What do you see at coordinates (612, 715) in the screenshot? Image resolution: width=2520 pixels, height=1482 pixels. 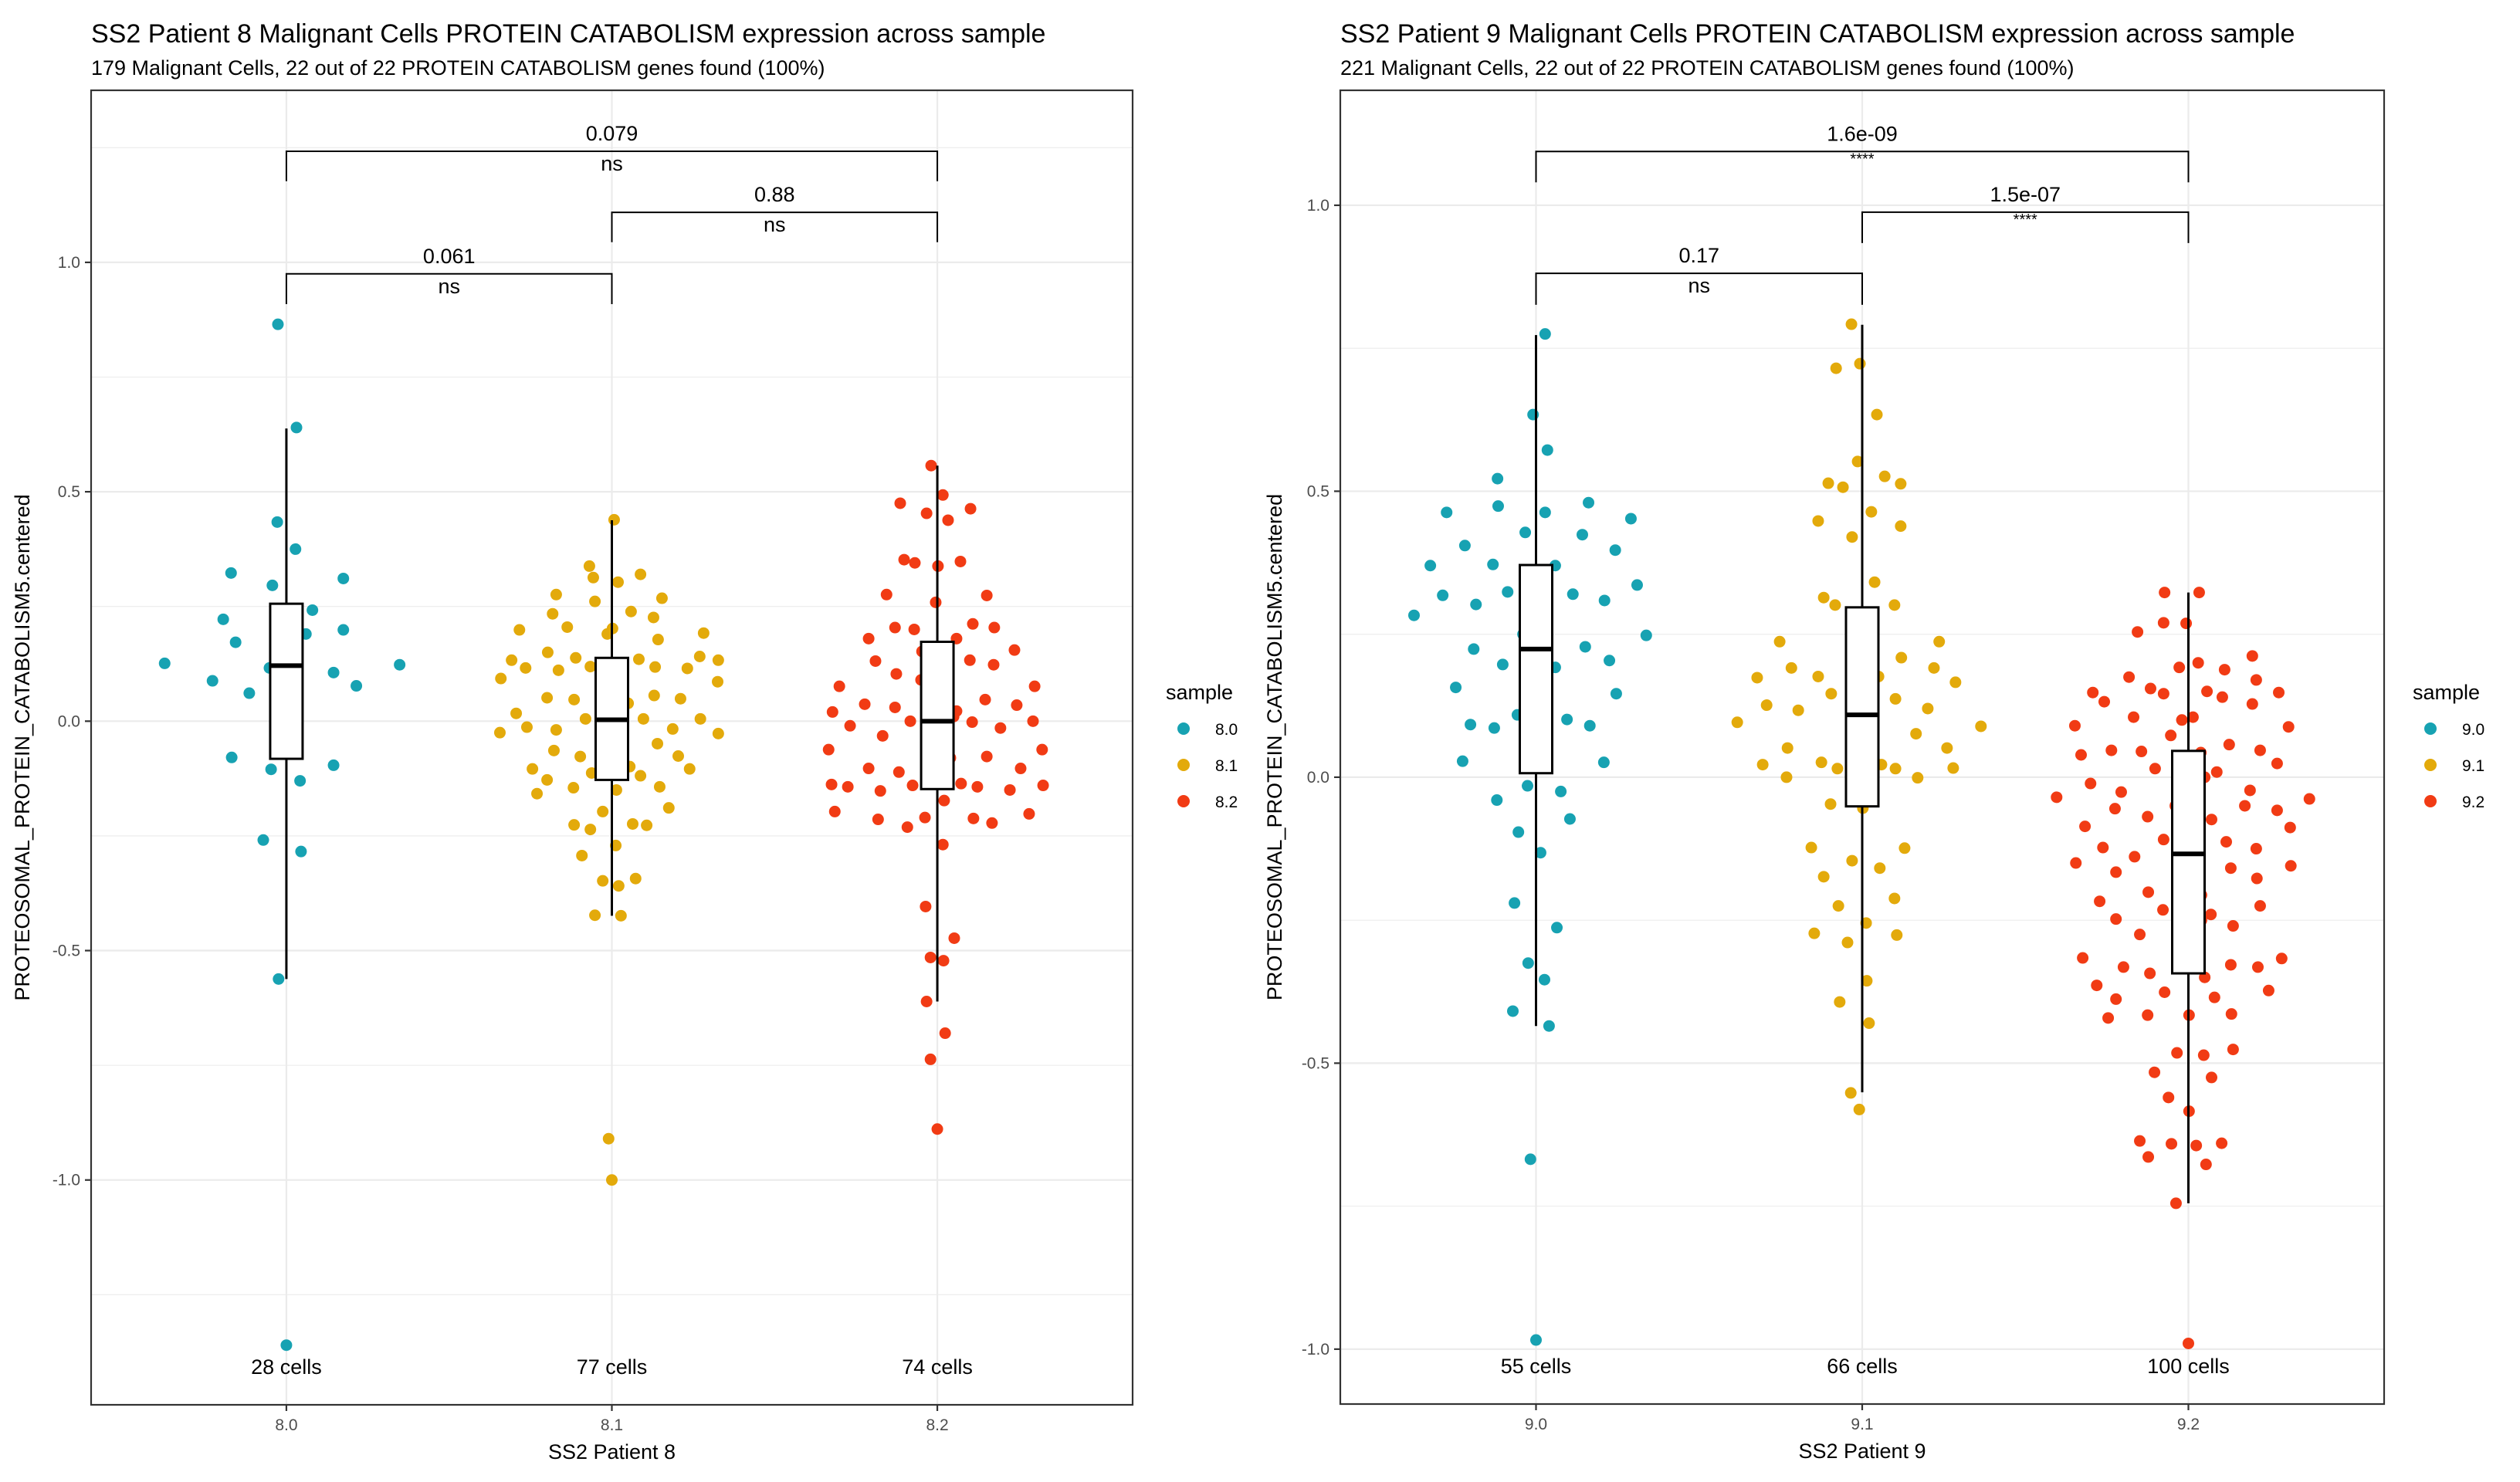 I see `boxplots` at bounding box center [612, 715].